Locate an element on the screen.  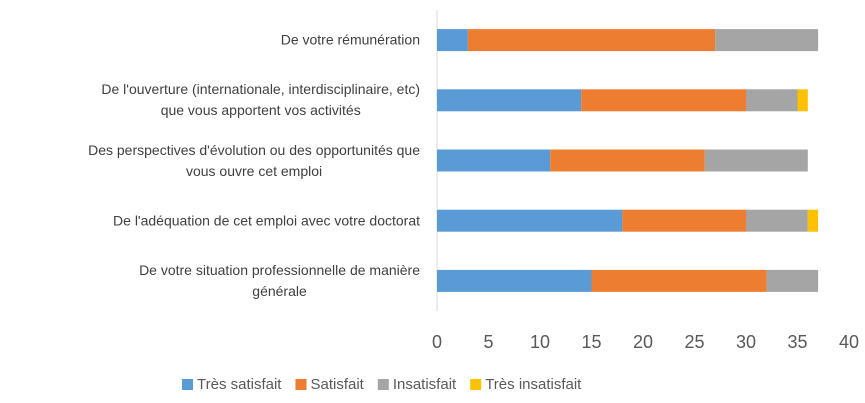
category-label: De votre rémunération is located at coordinates (350, 39).